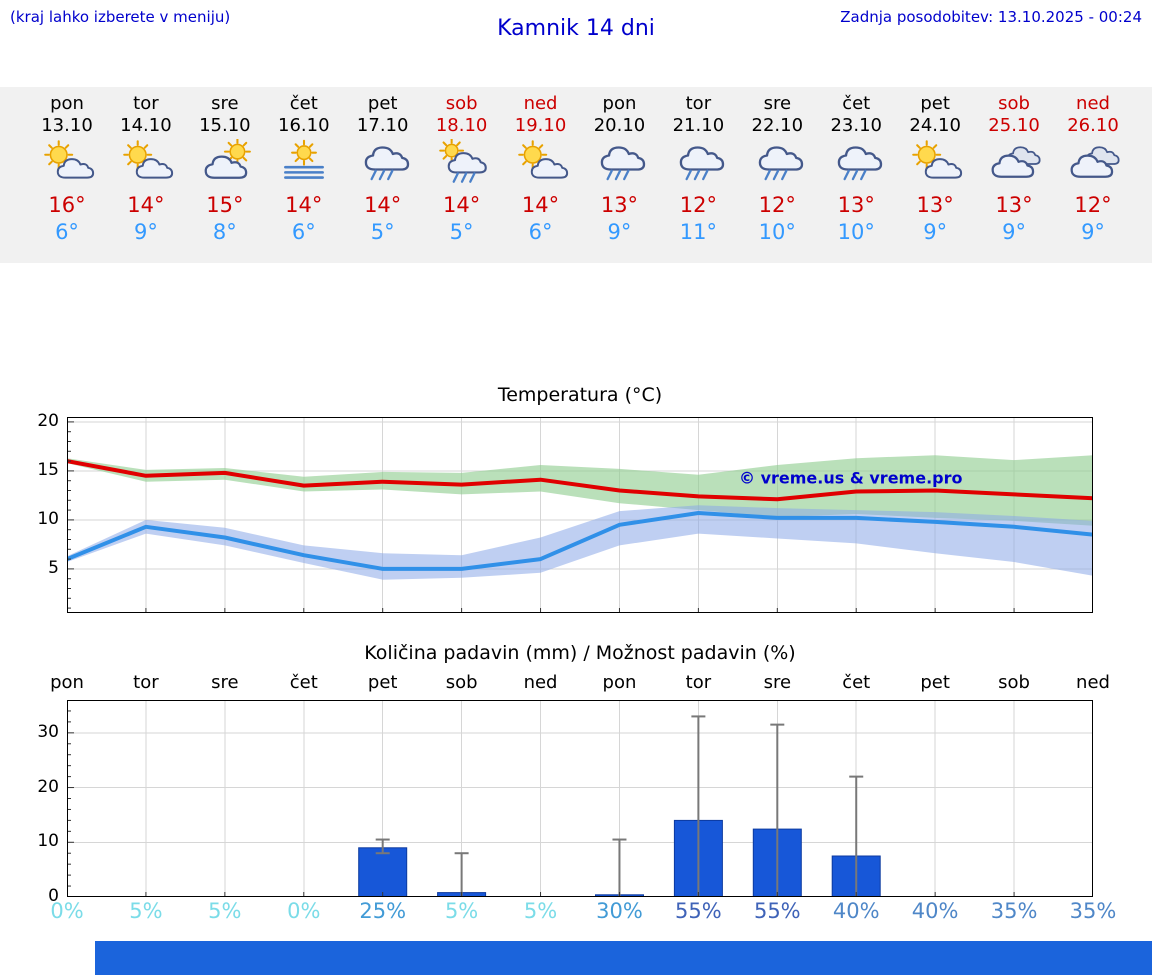  What do you see at coordinates (146, 125) in the screenshot?
I see `day-date: 14.10` at bounding box center [146, 125].